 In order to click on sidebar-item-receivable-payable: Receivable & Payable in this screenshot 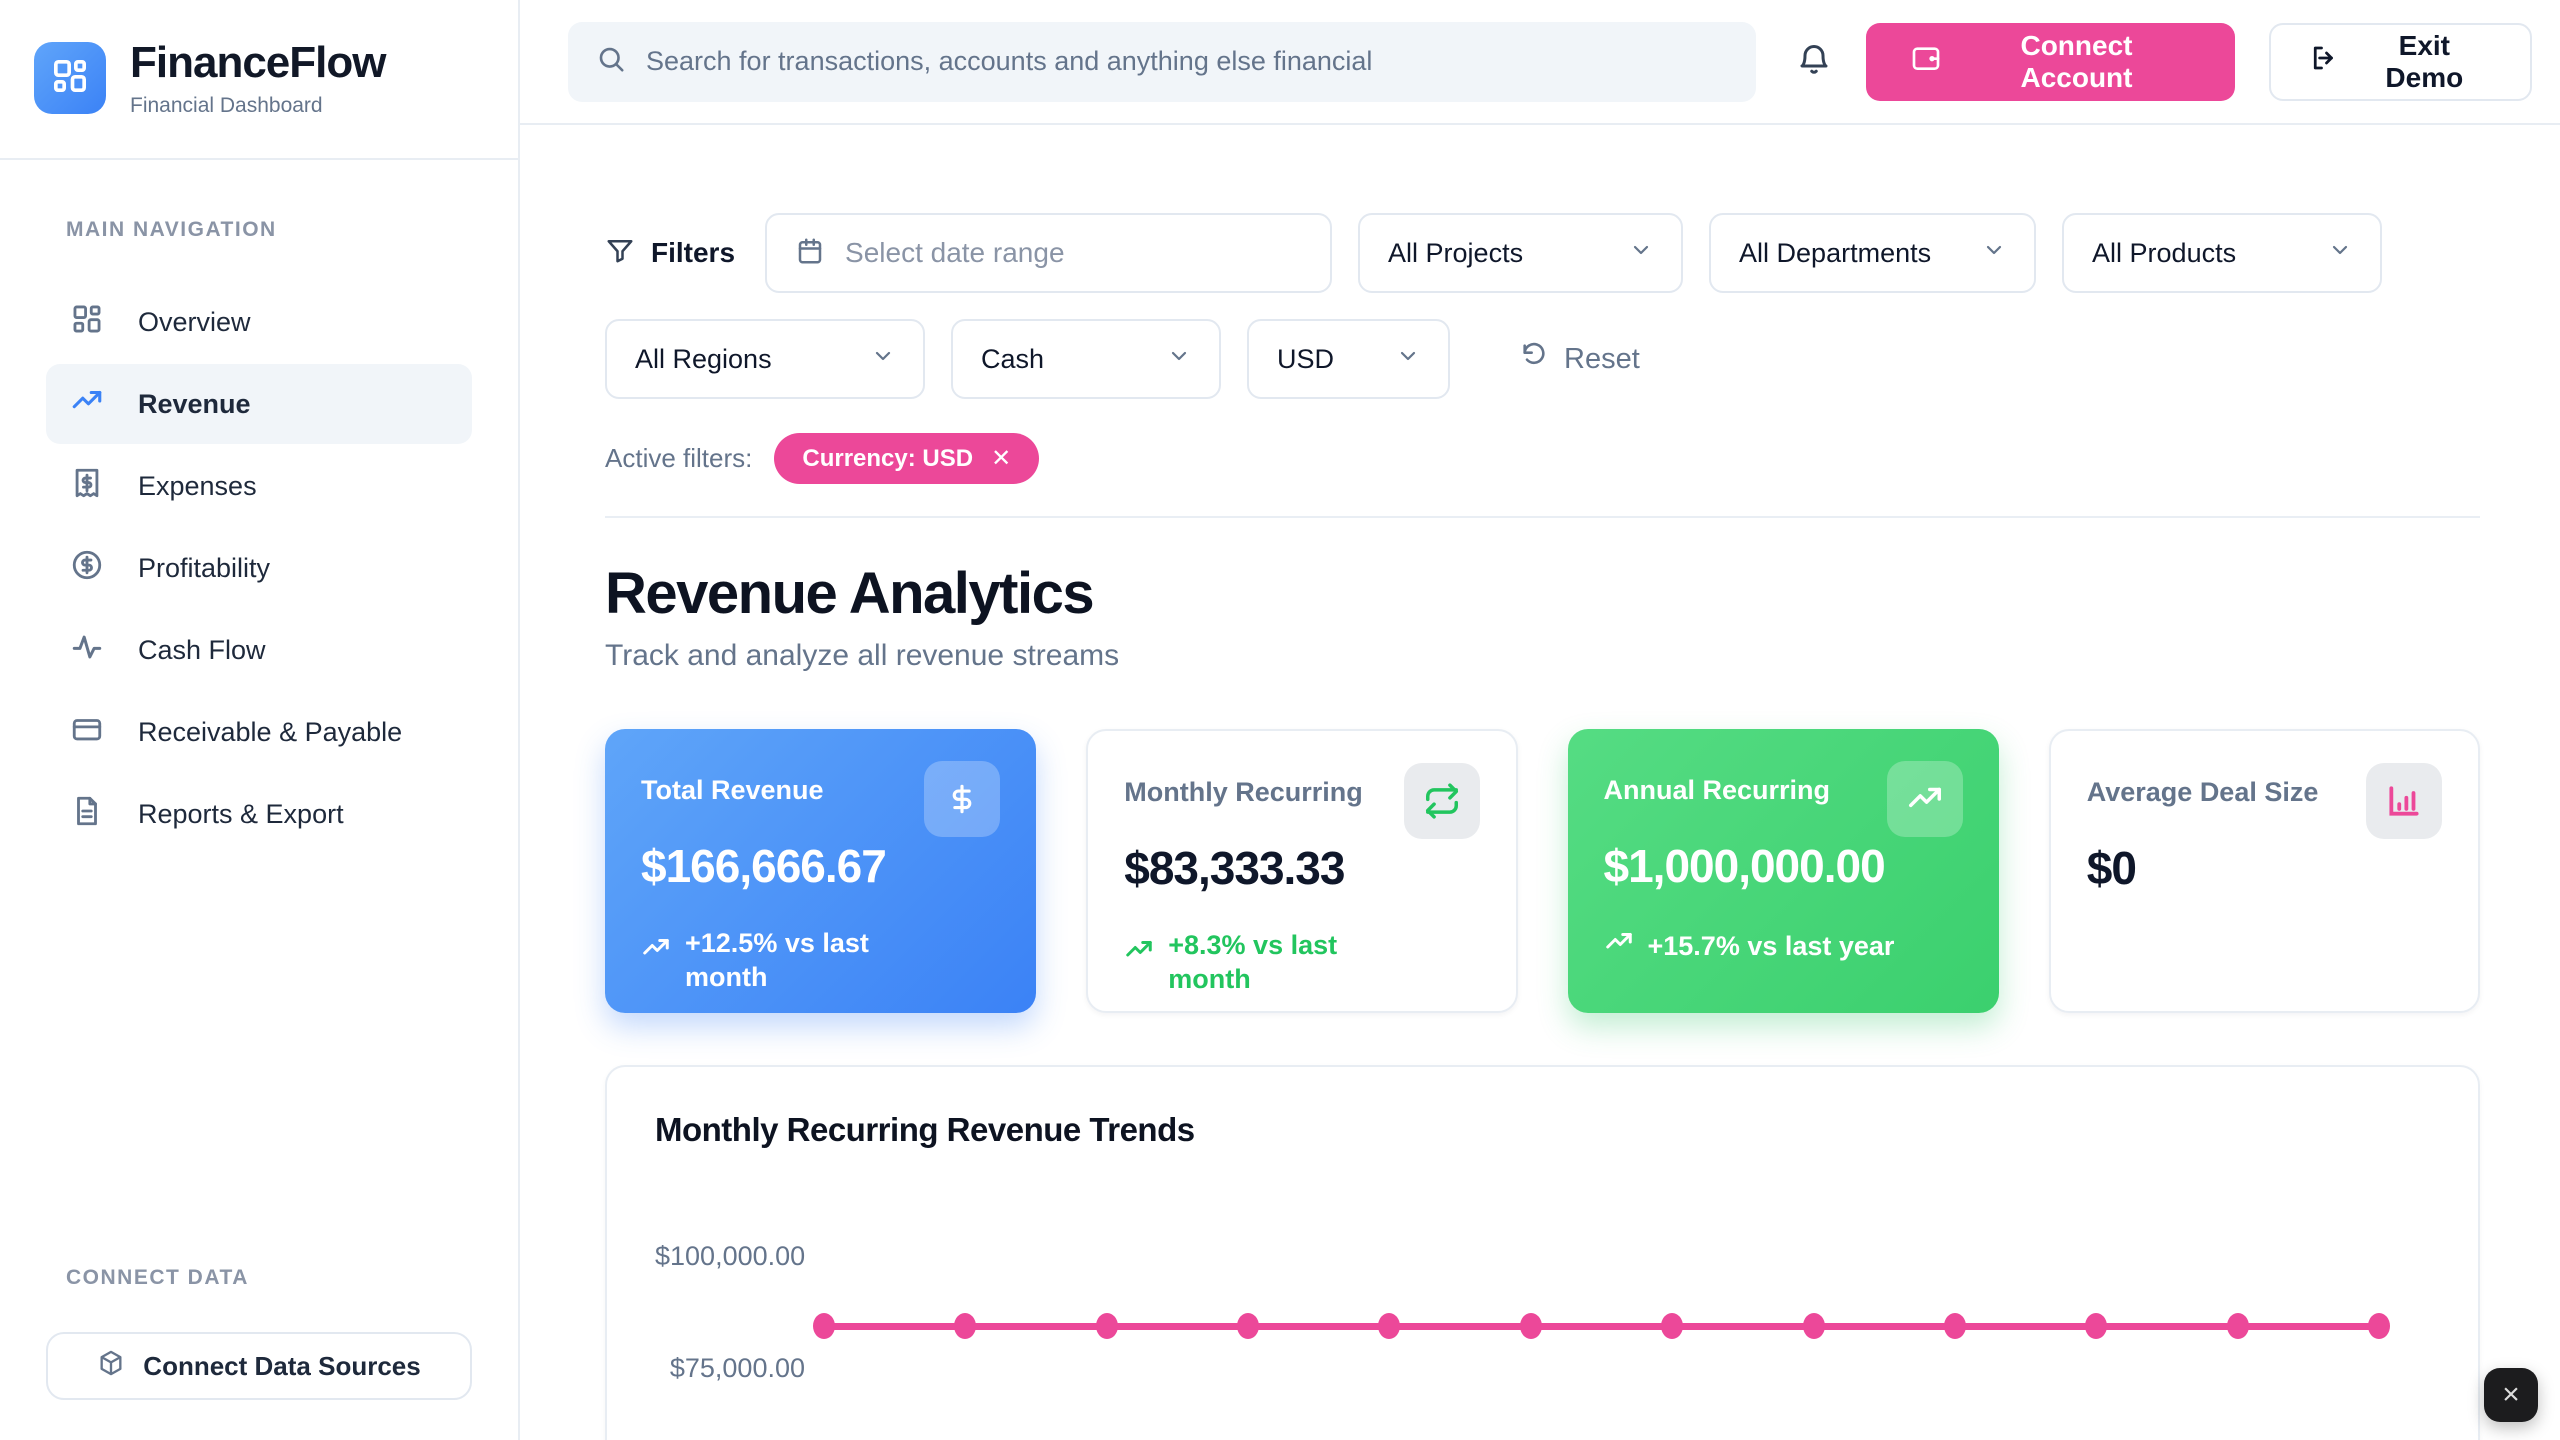, I will do `click(259, 732)`.